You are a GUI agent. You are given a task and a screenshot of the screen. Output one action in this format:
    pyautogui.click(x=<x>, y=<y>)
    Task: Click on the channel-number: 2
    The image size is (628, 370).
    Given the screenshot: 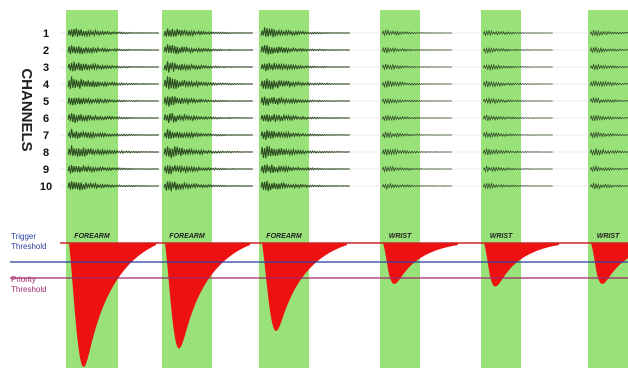 What is the action you would take?
    pyautogui.click(x=46, y=51)
    